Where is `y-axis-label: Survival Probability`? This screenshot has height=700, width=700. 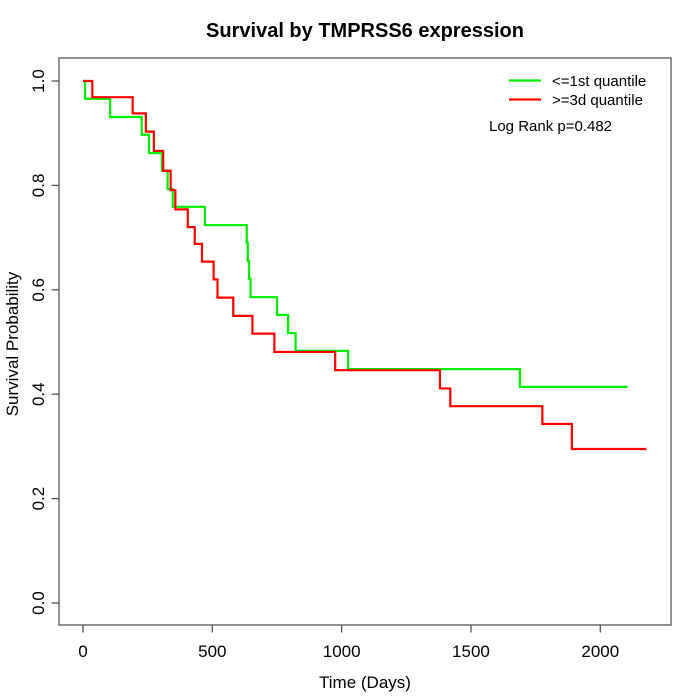
y-axis-label: Survival Probability is located at coordinates (12, 343).